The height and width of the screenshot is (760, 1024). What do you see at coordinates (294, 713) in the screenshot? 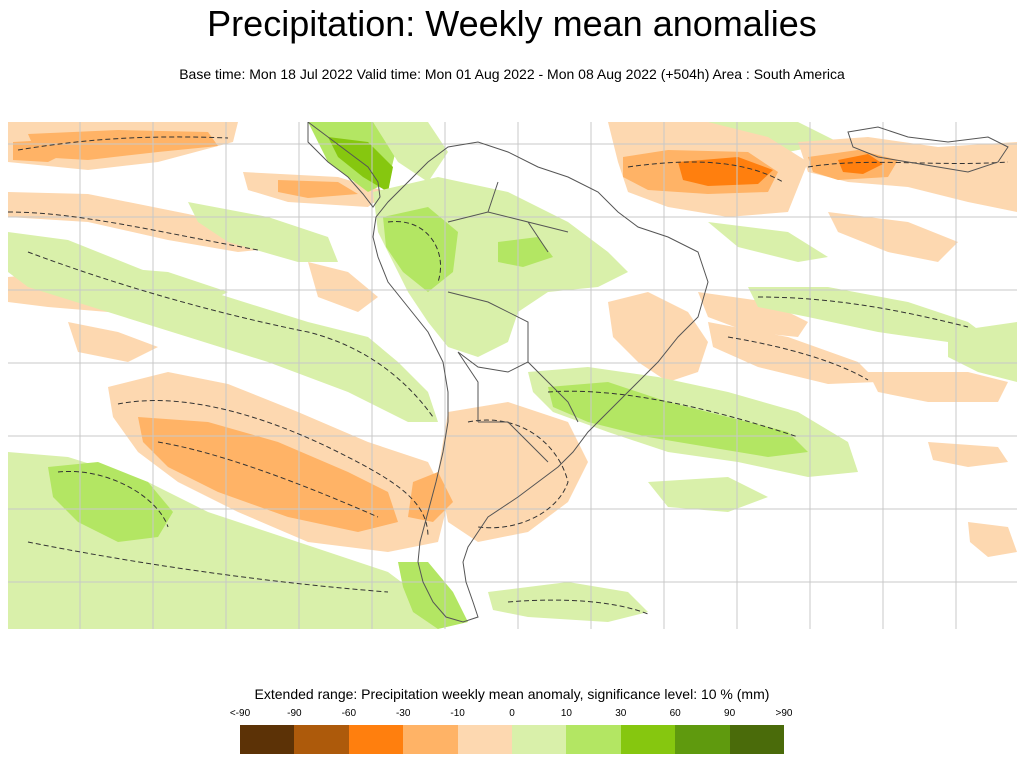
I see `legend-tick-label: -90` at bounding box center [294, 713].